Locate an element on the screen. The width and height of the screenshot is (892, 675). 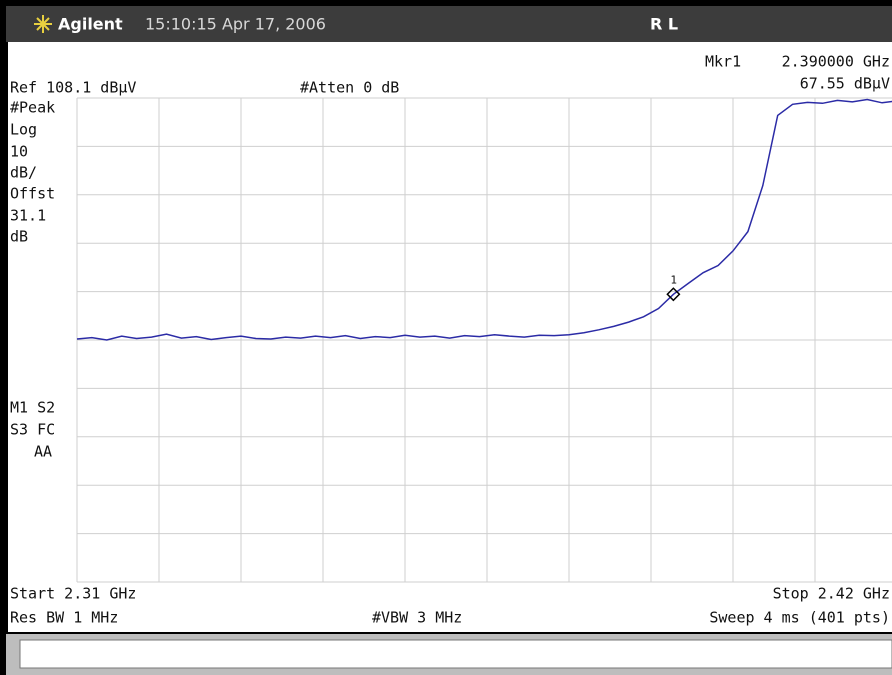
sweep-info: Sweep 4 ms (401 pts) is located at coordinates (799, 618).